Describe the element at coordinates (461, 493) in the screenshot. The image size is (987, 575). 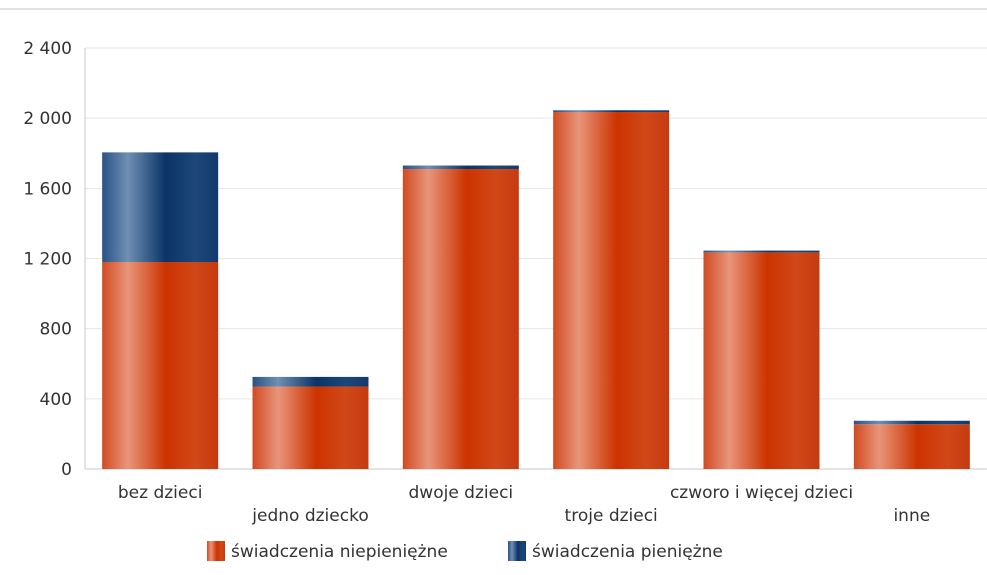
I see `x-category-label: dwoje dzieci` at that location.